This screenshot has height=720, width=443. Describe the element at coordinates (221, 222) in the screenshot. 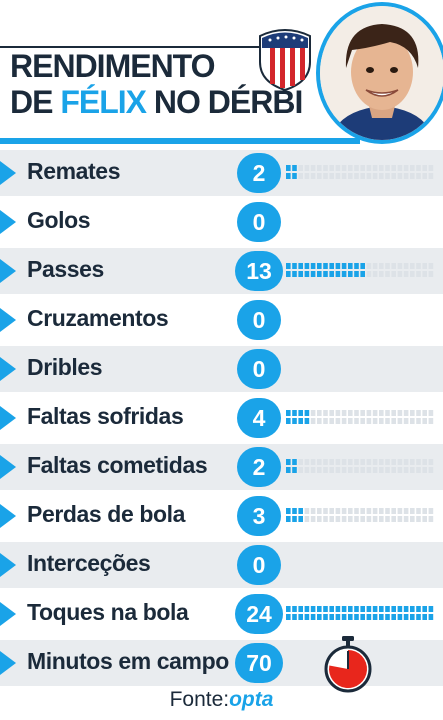

I see `stat-row: Golos 0` at that location.